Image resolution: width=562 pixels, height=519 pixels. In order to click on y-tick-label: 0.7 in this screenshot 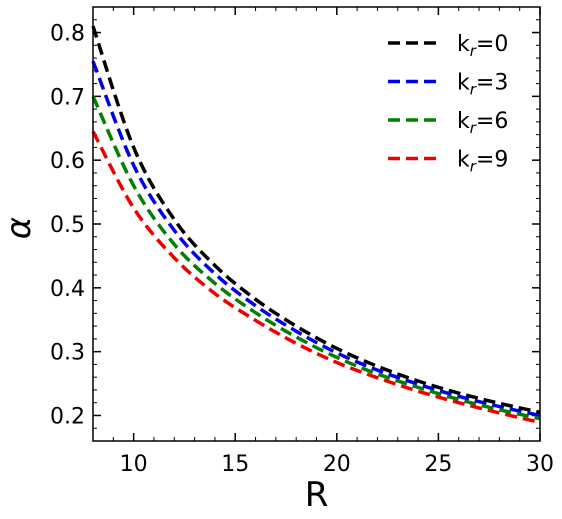, I will do `click(67, 97)`.